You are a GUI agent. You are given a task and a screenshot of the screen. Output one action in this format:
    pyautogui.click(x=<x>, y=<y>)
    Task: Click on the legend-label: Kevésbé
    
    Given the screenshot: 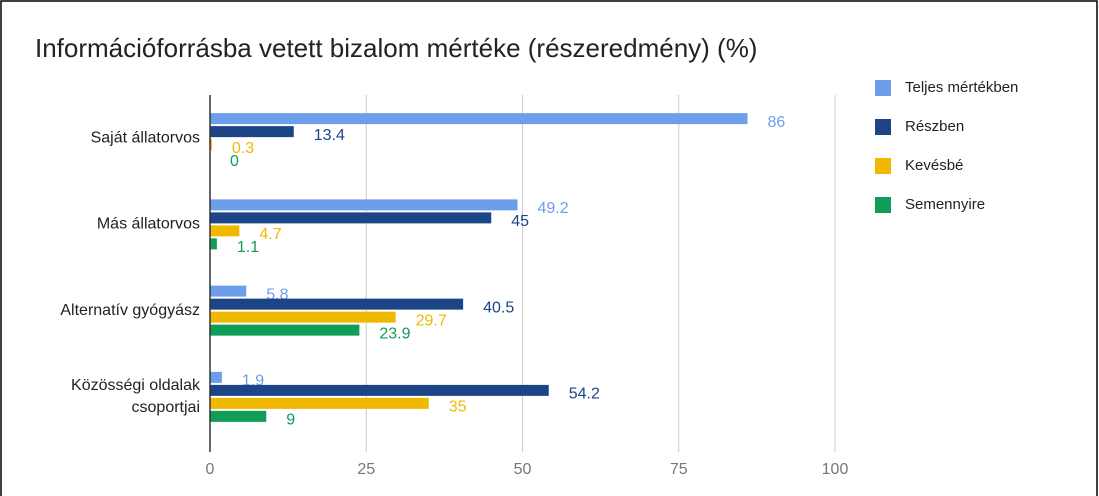 What is the action you would take?
    pyautogui.click(x=934, y=165)
    